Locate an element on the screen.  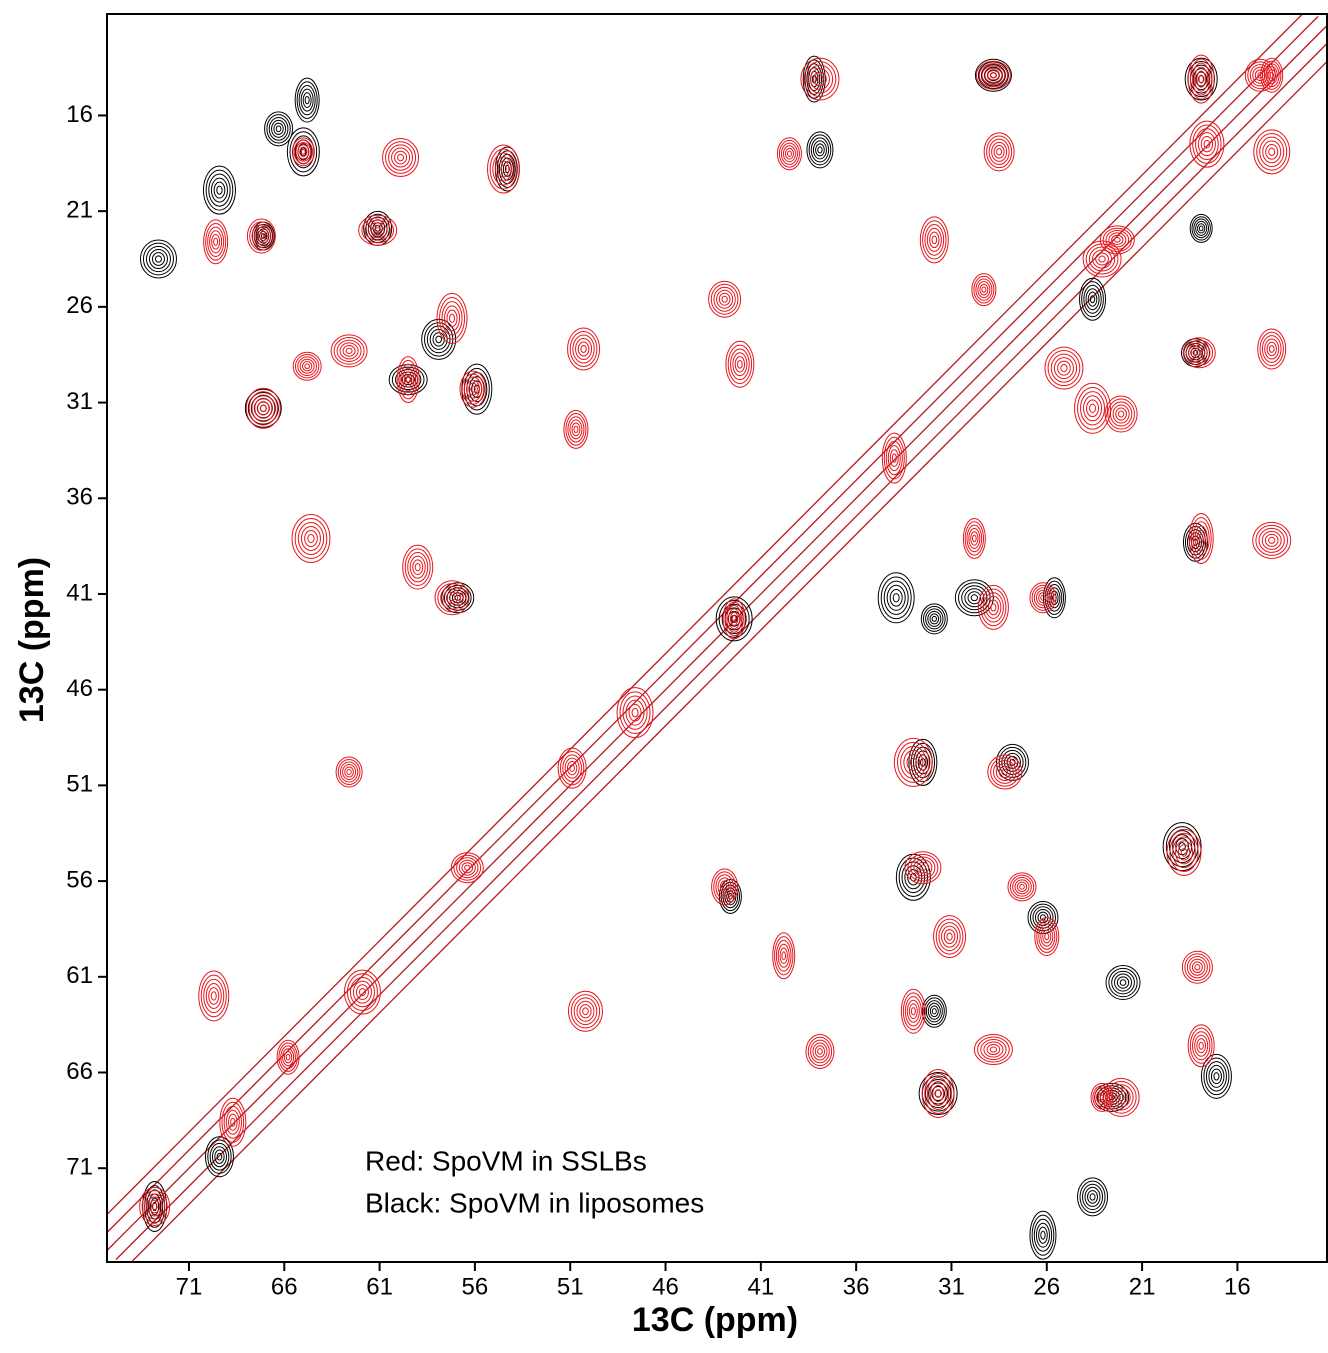
y-tick-label: 66 is located at coordinates (79, 1071).